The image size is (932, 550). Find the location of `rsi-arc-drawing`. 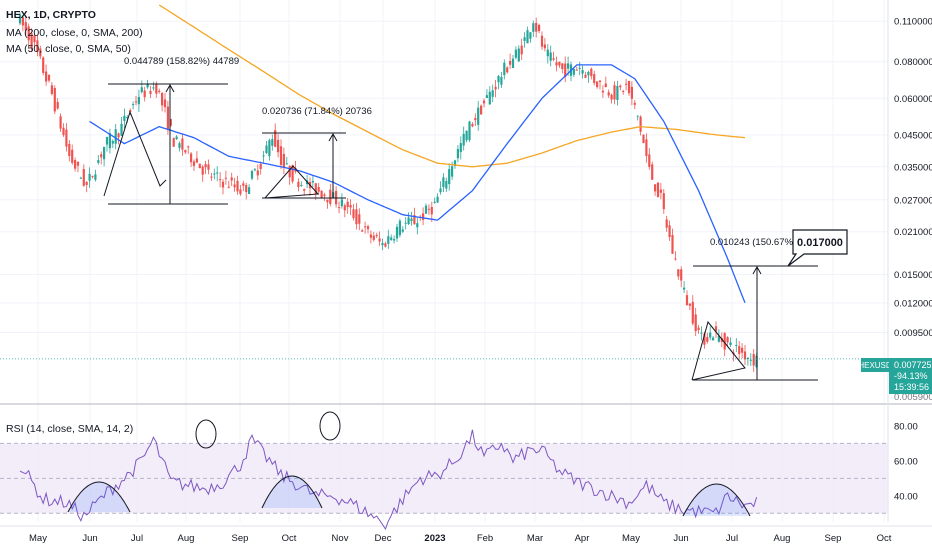

rsi-arc-drawing is located at coordinates (716, 500).